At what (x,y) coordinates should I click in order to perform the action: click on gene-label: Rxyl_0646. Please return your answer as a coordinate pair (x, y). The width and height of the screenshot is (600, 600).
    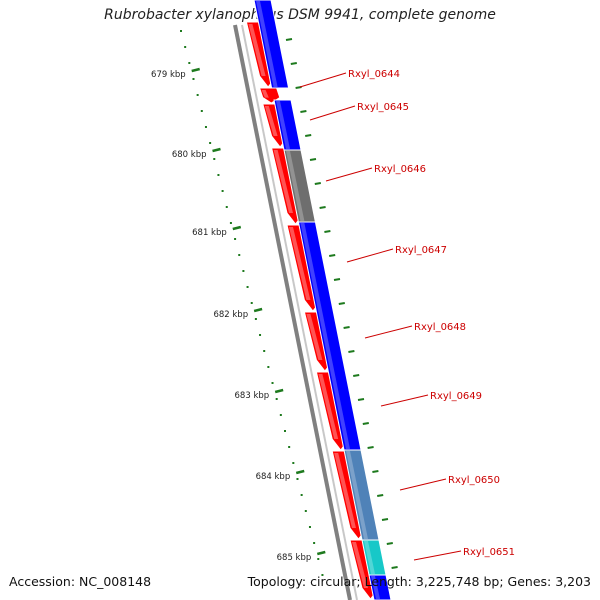
    Looking at the image, I should click on (400, 169).